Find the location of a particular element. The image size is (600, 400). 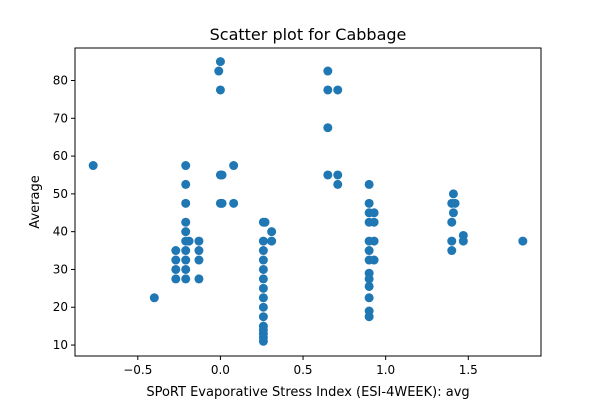

x-tick-label: 1.5 is located at coordinates (468, 370).